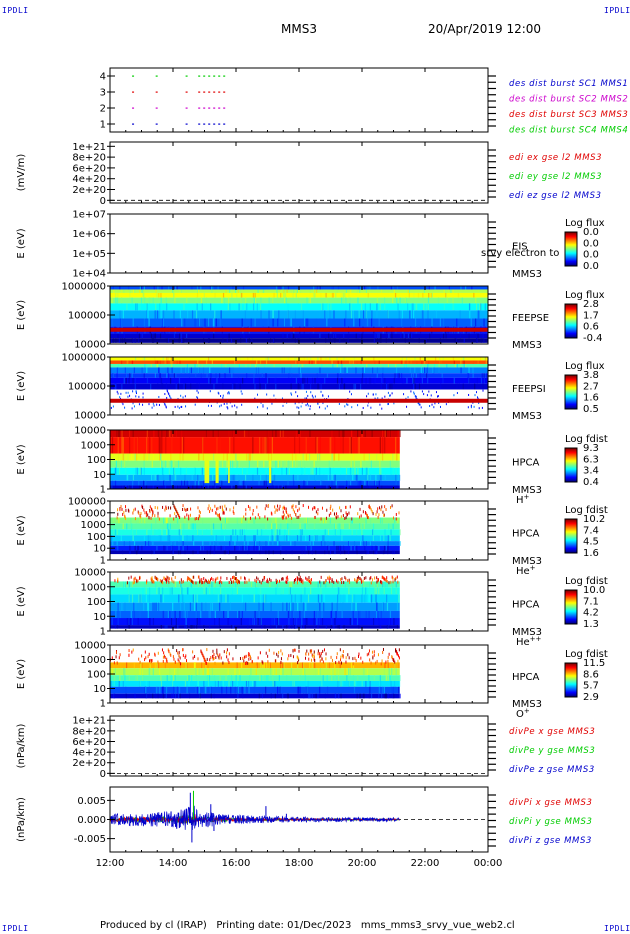  Describe the element at coordinates (591, 255) in the screenshot. I see `colorbar-tick-label: 0.0` at that location.